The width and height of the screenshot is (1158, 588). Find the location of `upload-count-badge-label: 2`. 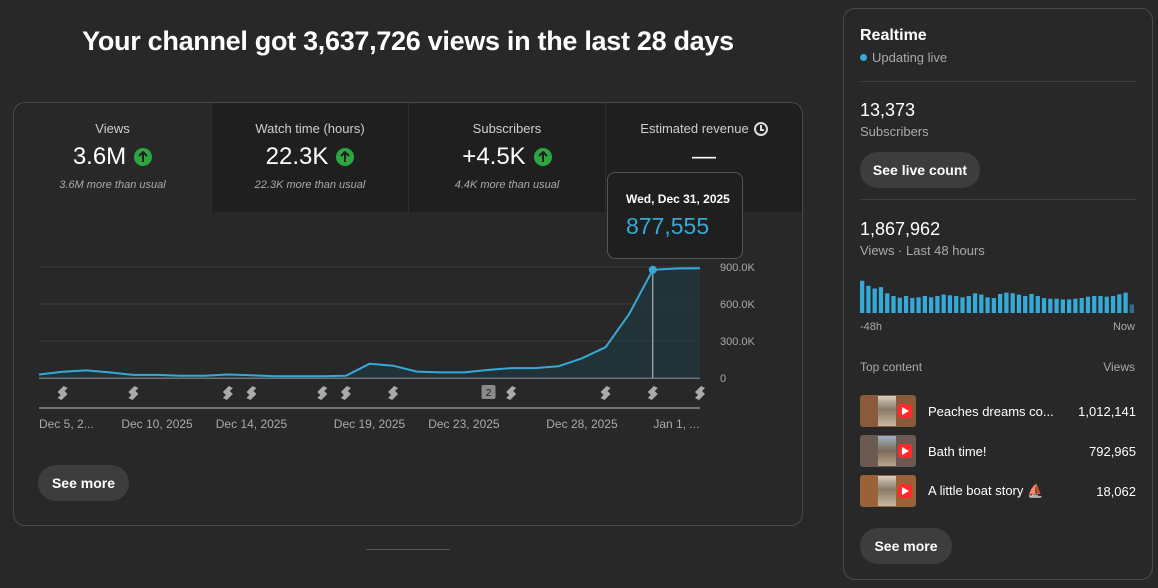

upload-count-badge-label: 2 is located at coordinates (489, 393).